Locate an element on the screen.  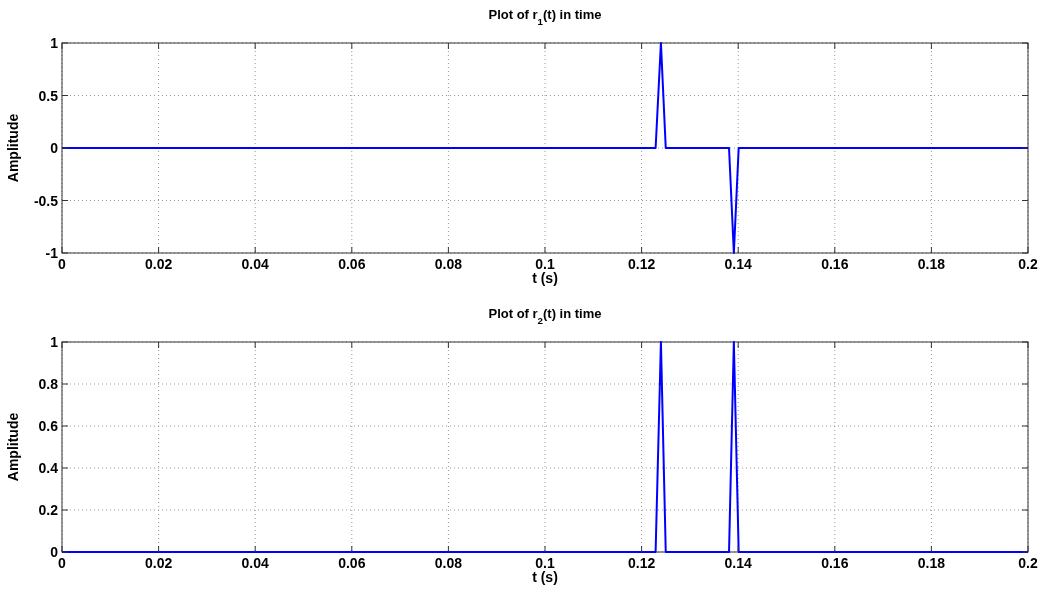
y-tick-label: 0.6 is located at coordinates (48, 426).